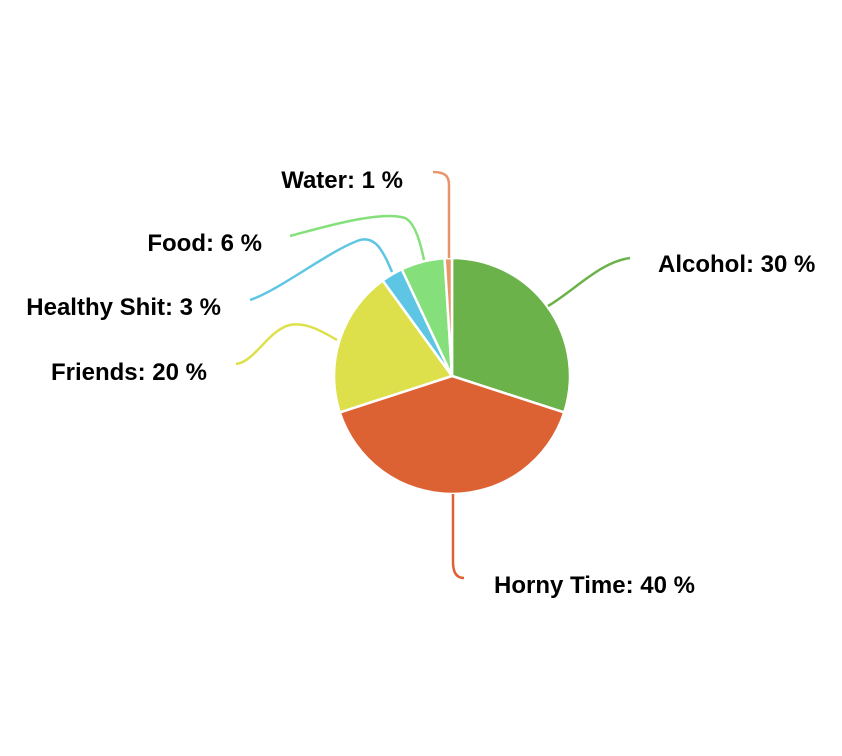  Describe the element at coordinates (357, 237) in the screenshot. I see `leader-line-food` at that location.